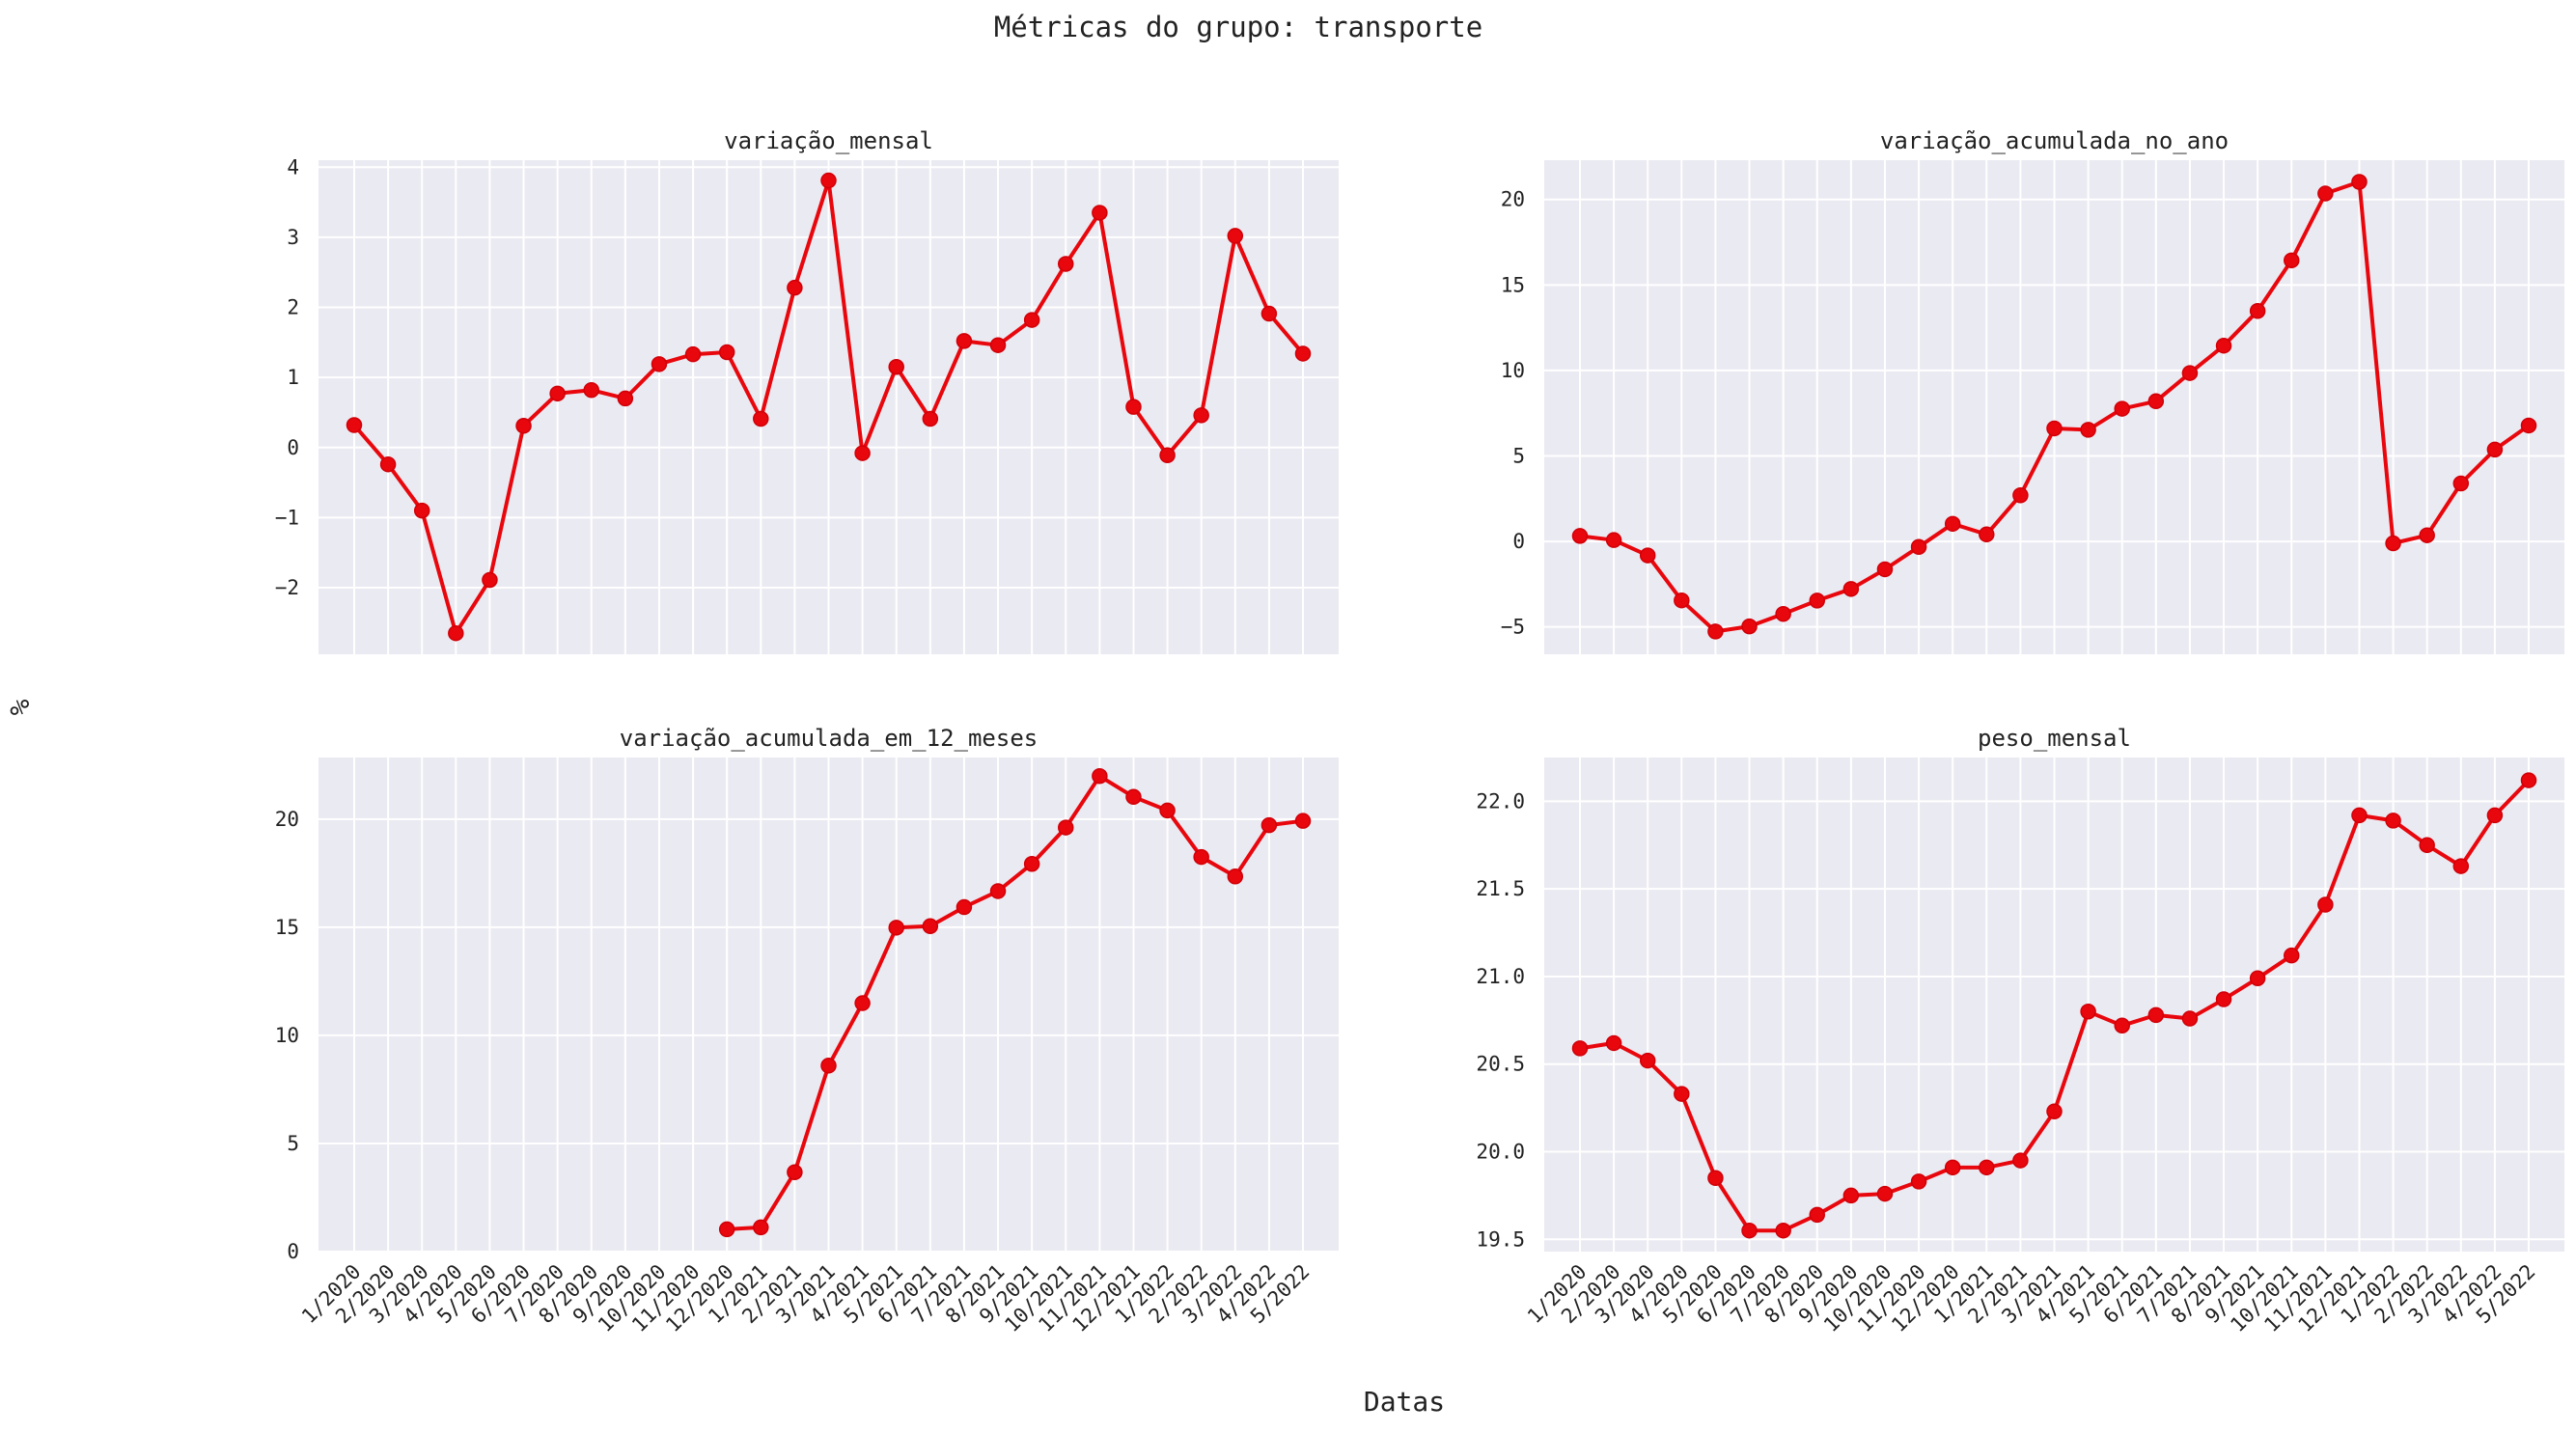  Describe the element at coordinates (1500, 1064) in the screenshot. I see `y-tick-label: 20.5` at that location.